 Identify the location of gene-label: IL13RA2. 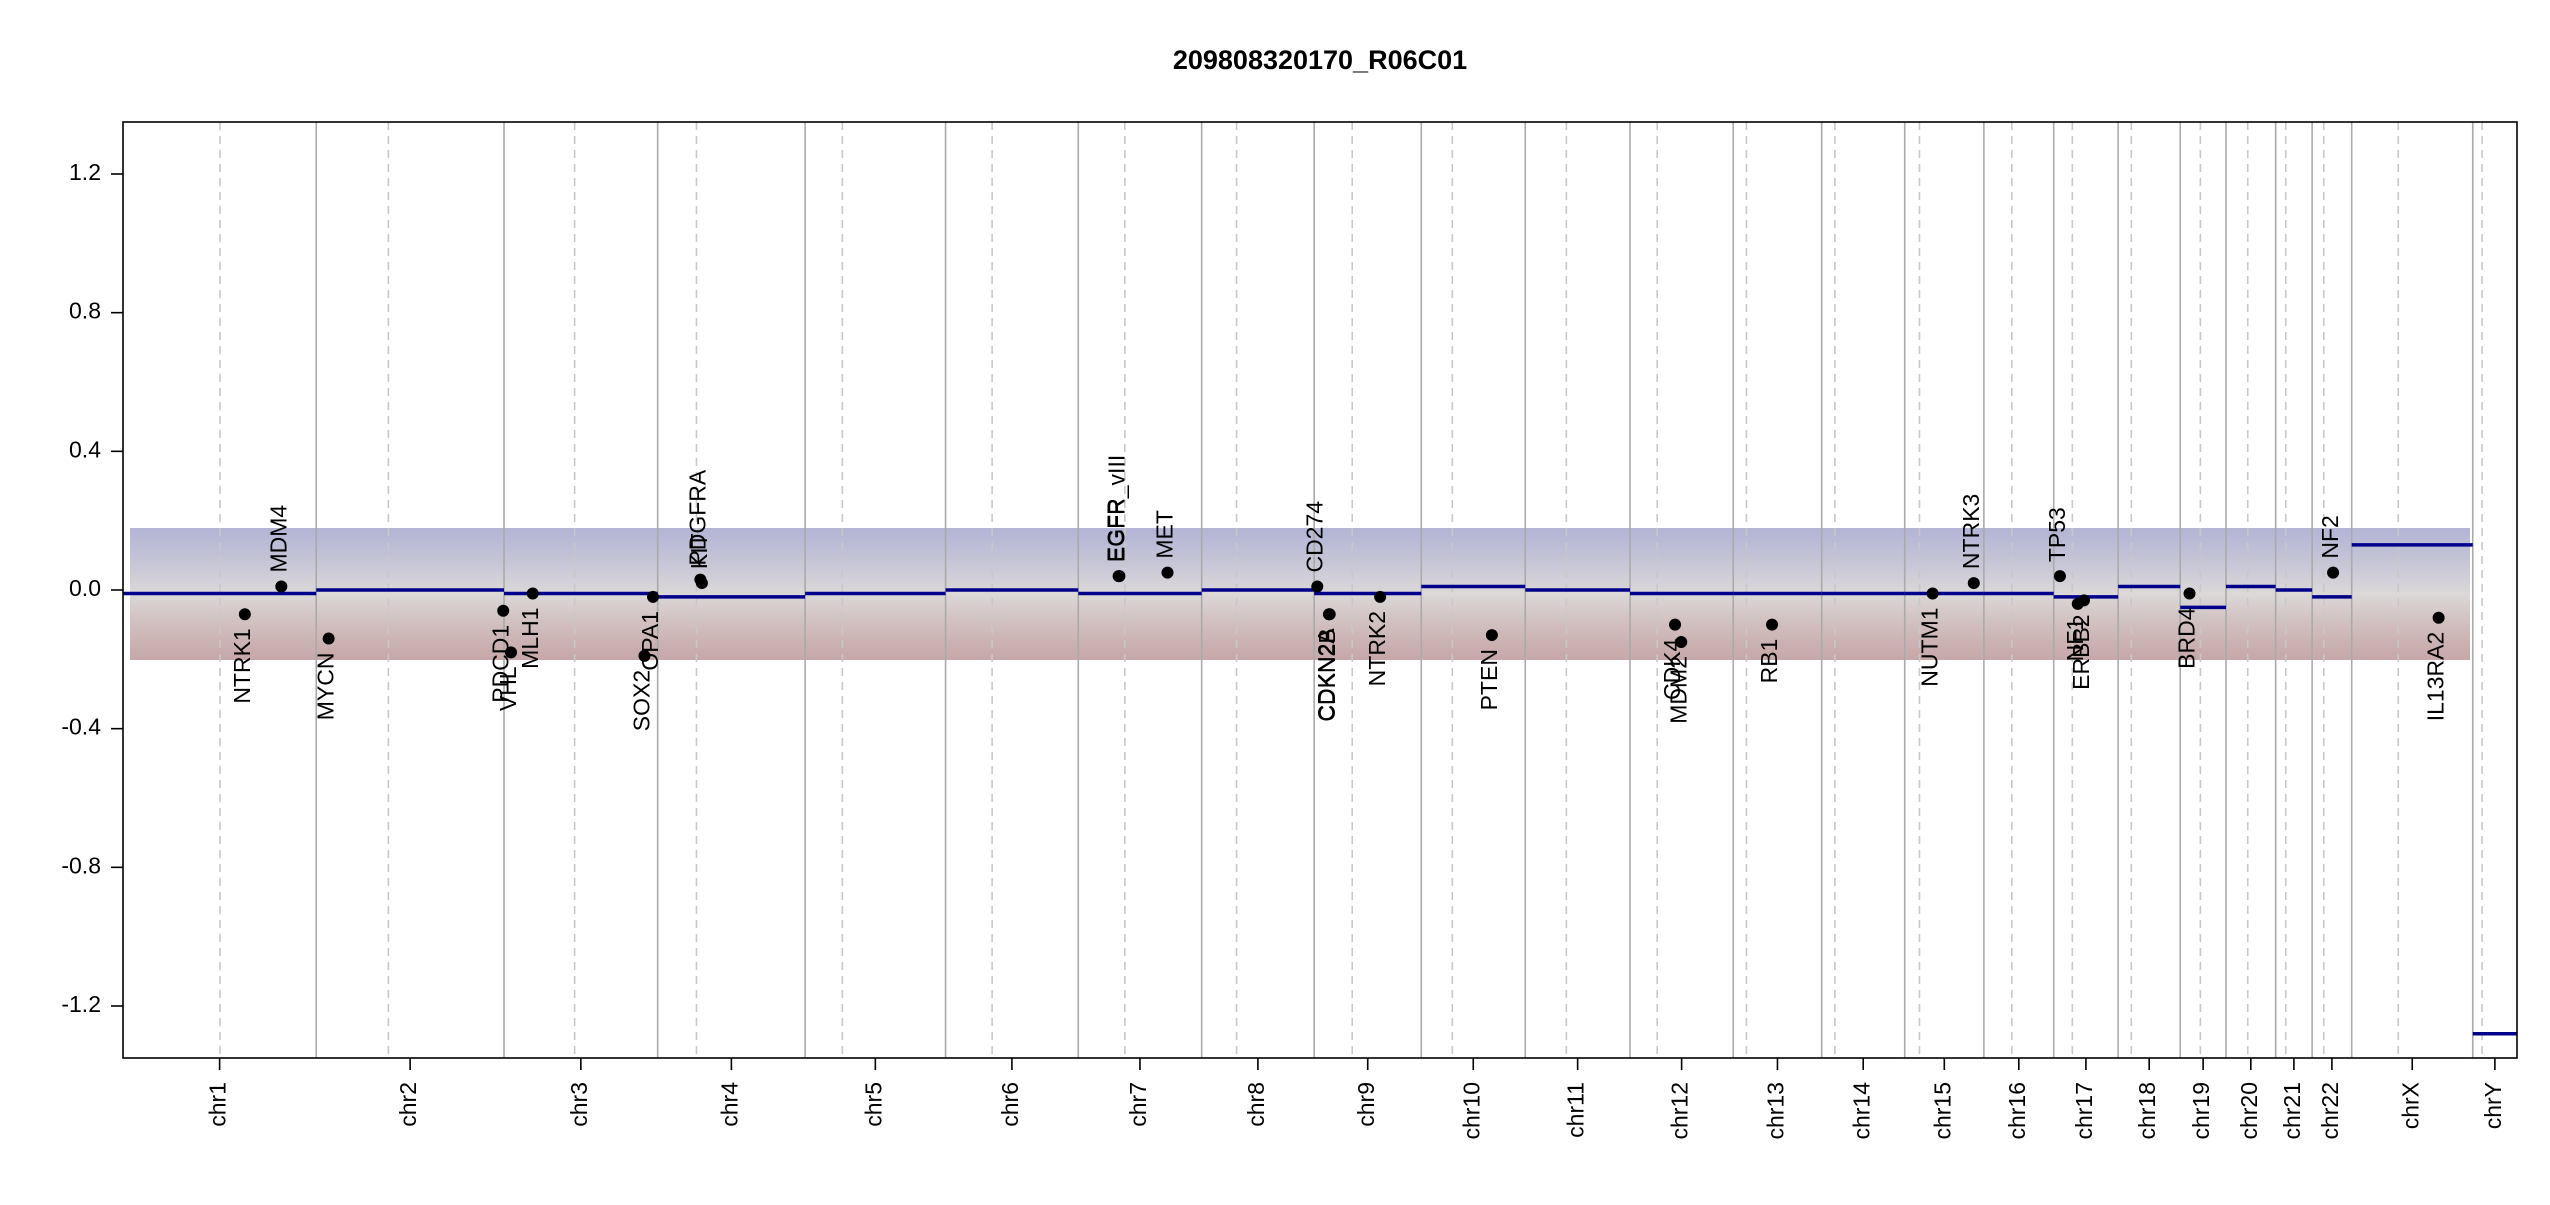
(2436, 677).